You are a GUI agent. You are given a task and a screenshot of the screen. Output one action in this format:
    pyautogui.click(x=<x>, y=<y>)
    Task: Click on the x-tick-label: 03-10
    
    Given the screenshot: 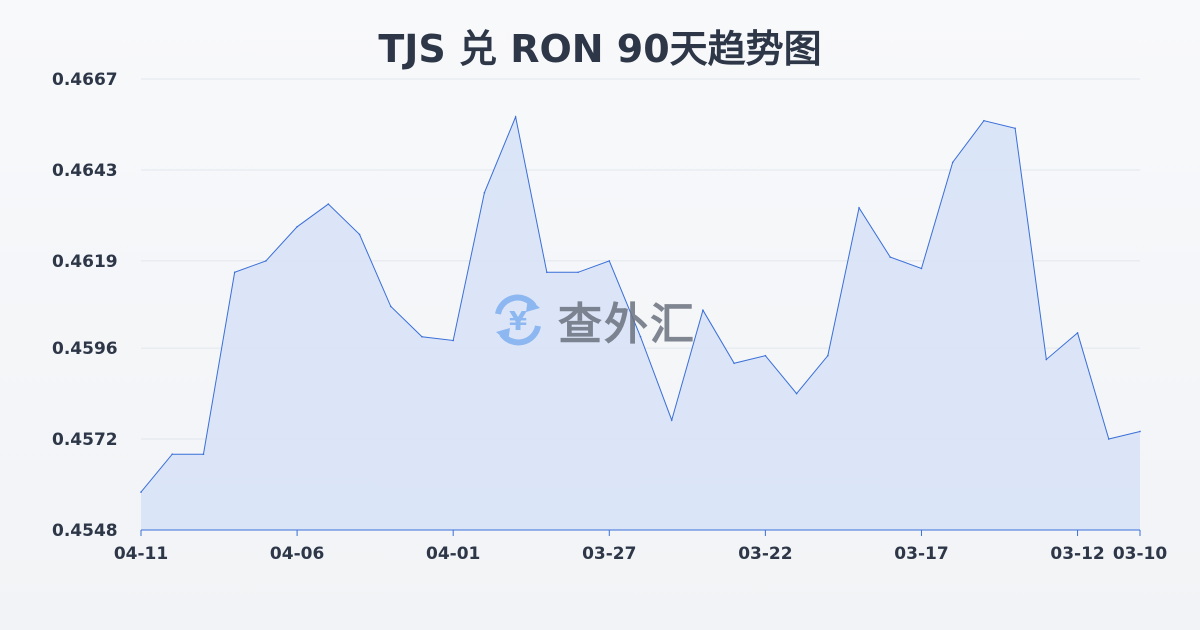 What is the action you would take?
    pyautogui.click(x=1140, y=554)
    